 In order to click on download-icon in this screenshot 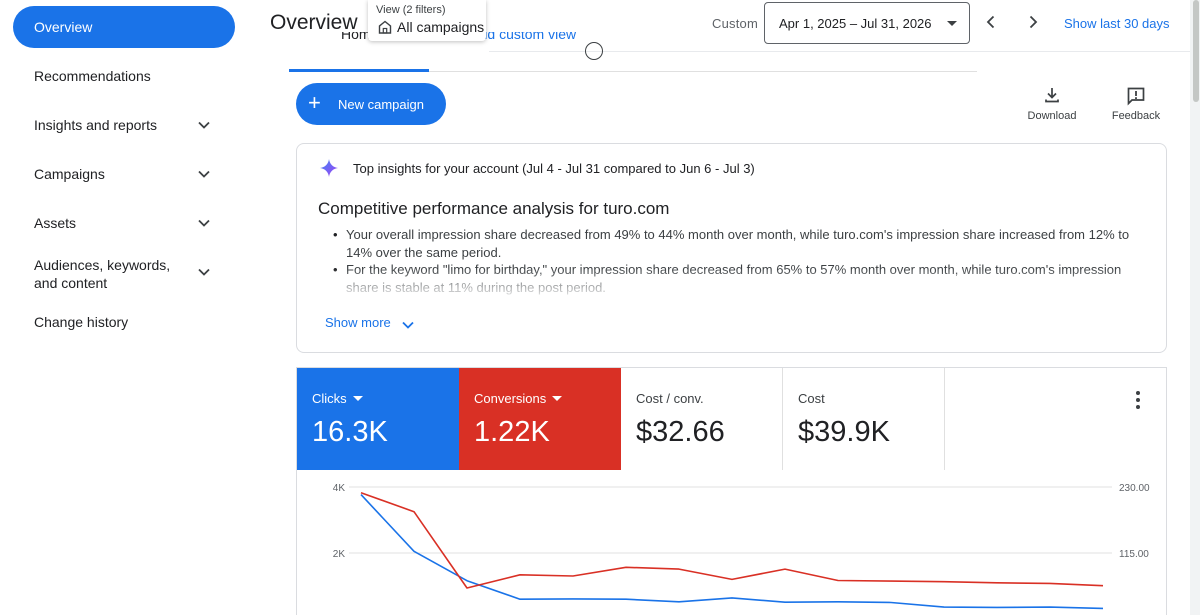, I will do `click(1052, 95)`.